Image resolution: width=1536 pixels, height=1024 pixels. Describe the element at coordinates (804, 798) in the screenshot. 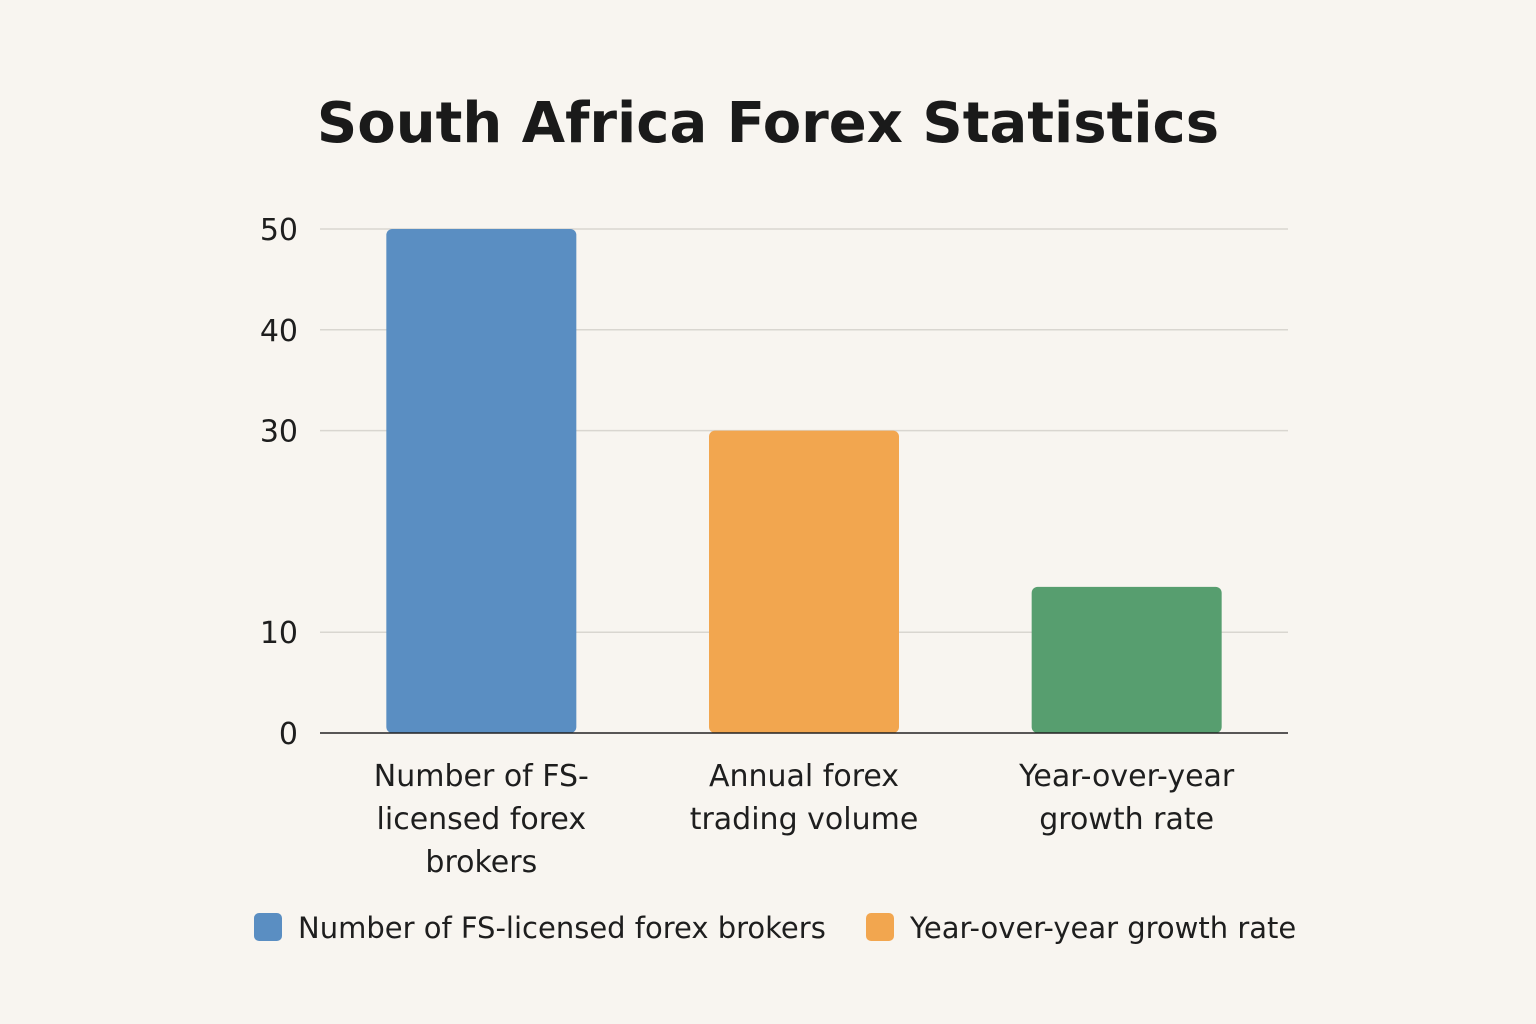

I see `x-category-label: Annual forex trading volume` at that location.